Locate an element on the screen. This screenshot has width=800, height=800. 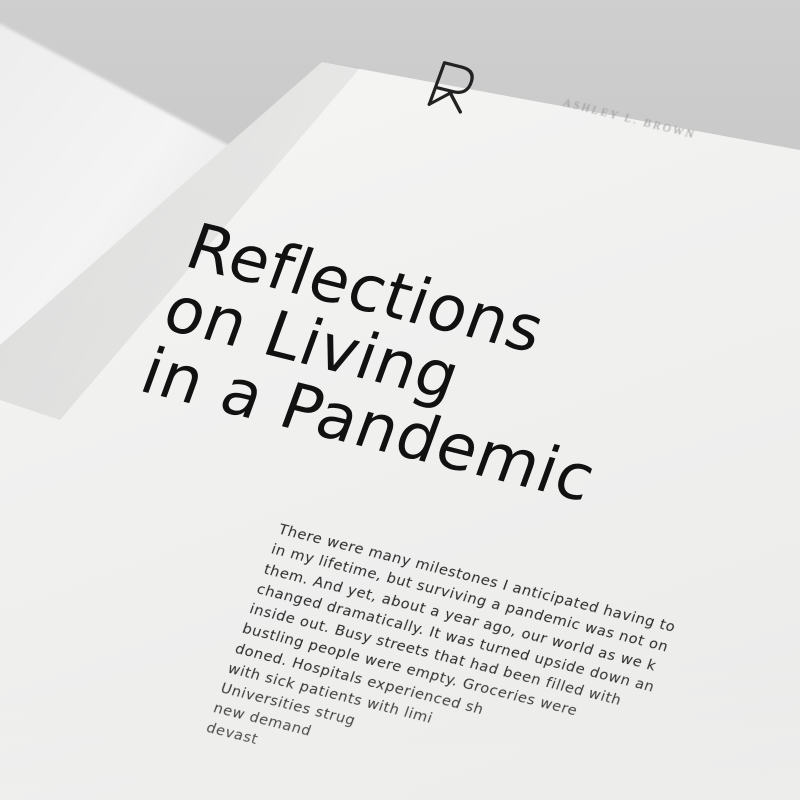
logo-r-icon is located at coordinates (450, 87).